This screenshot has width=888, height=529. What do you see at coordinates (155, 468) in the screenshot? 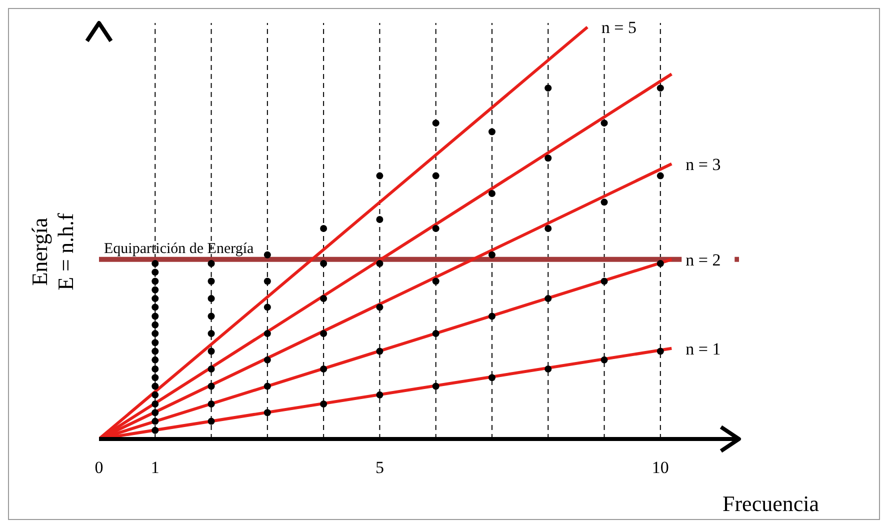
I see `x-tick-label: 1` at bounding box center [155, 468].